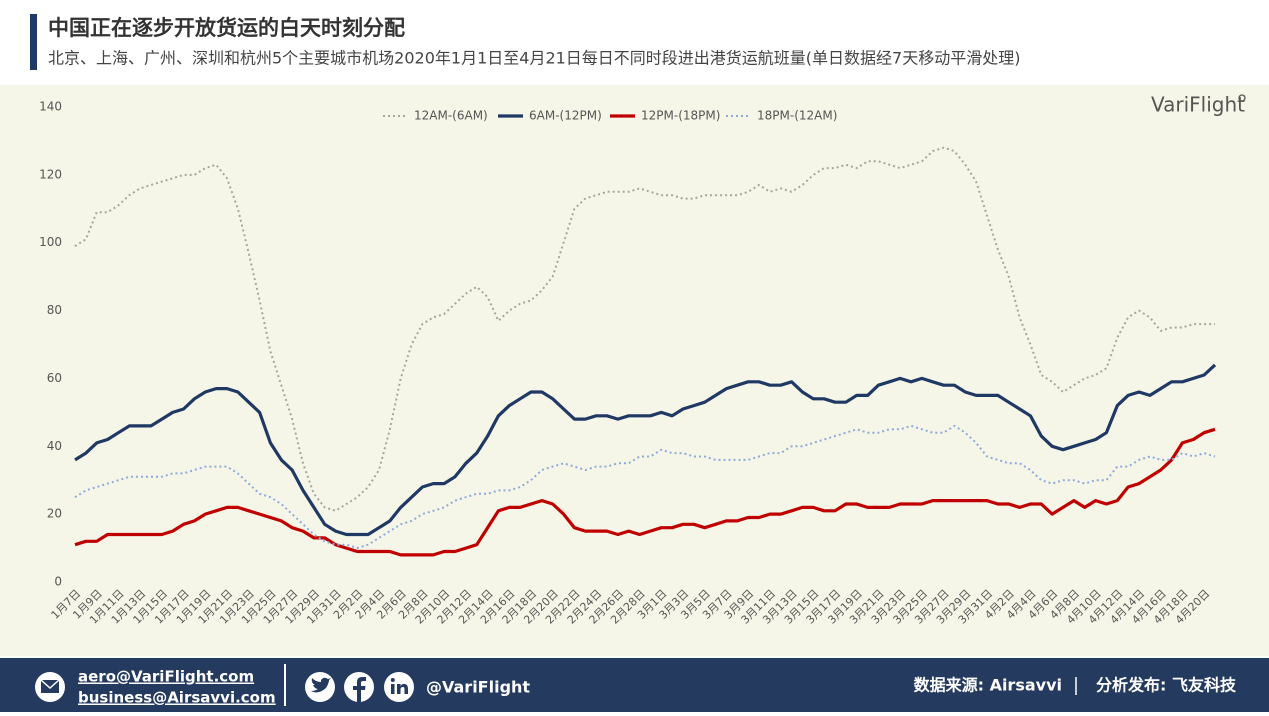 The width and height of the screenshot is (1269, 716). What do you see at coordinates (50, 684) in the screenshot?
I see `email-icon-flap` at bounding box center [50, 684].